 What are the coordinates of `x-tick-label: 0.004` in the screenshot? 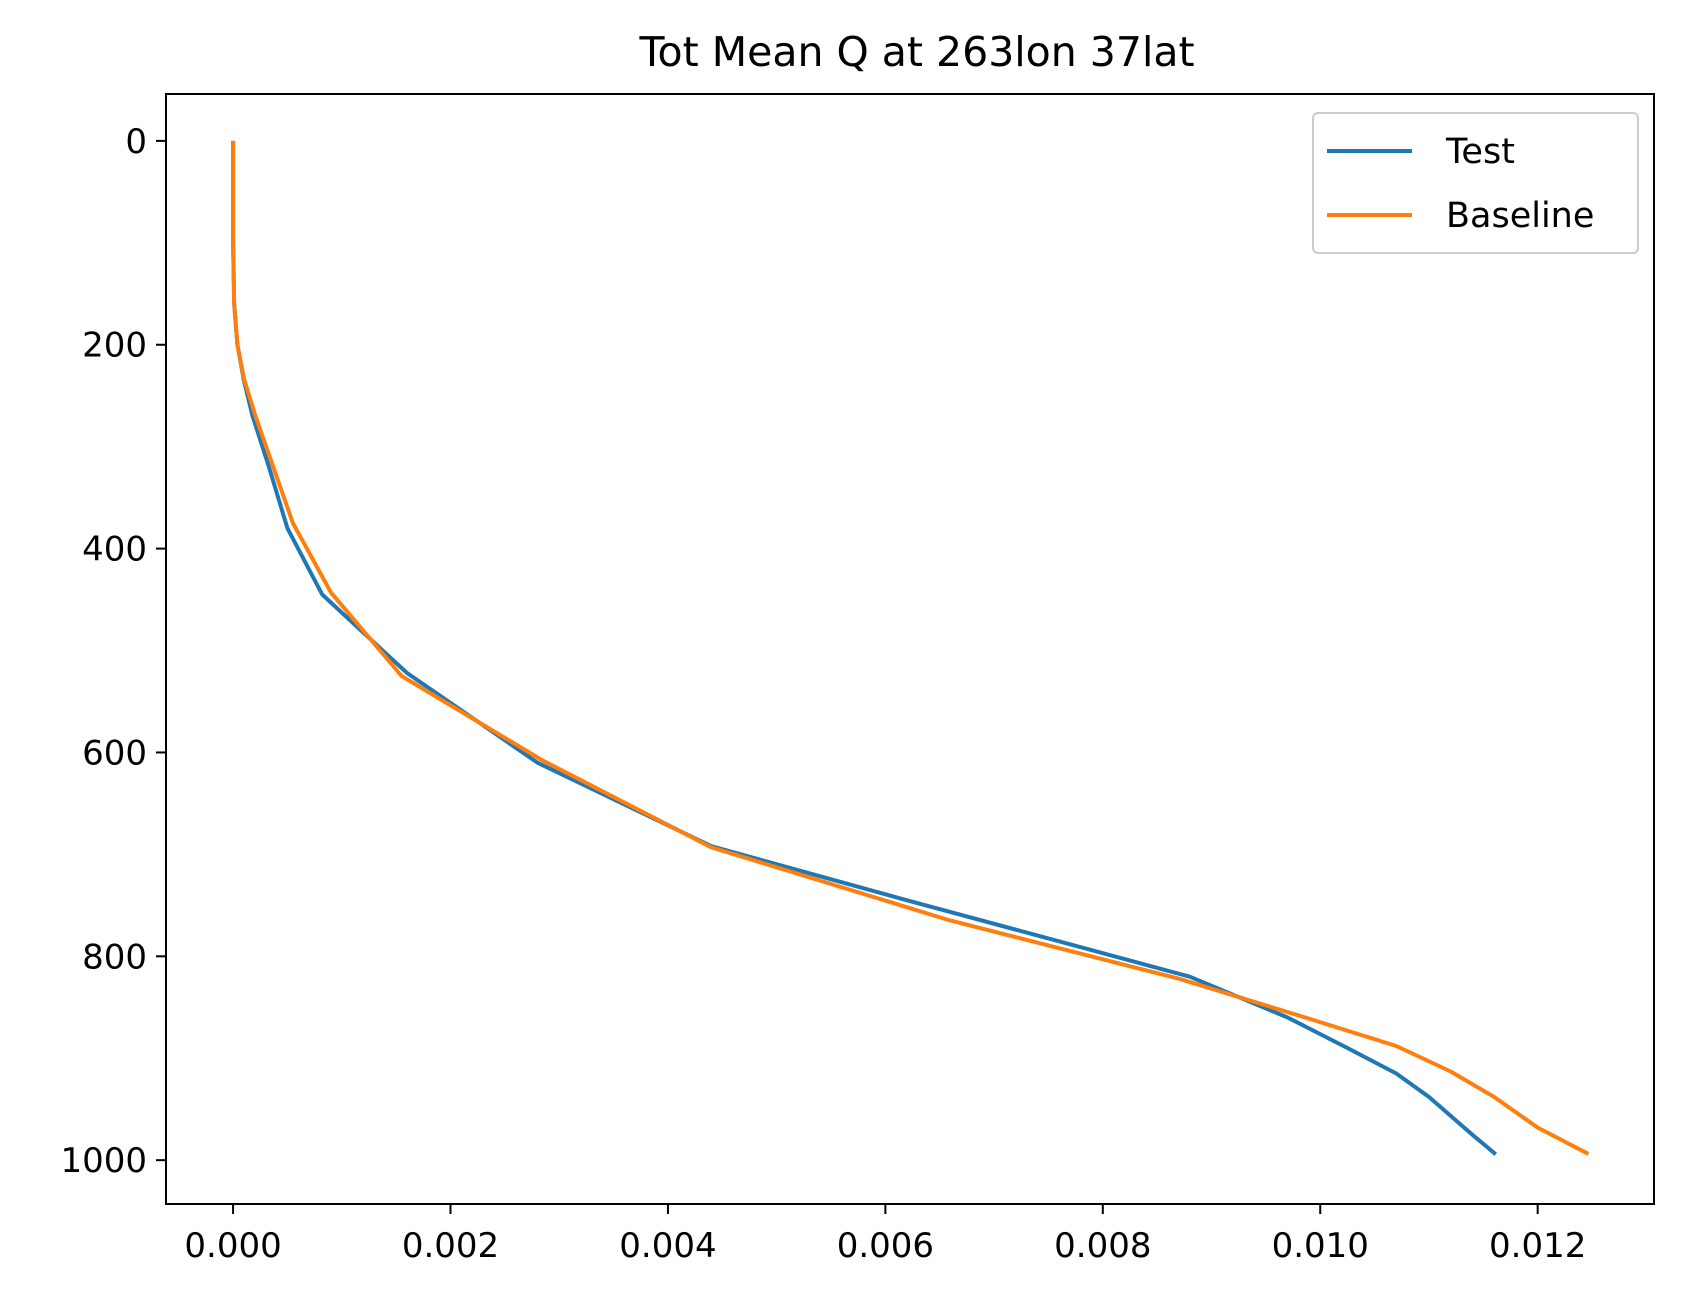 It's located at (667, 1246).